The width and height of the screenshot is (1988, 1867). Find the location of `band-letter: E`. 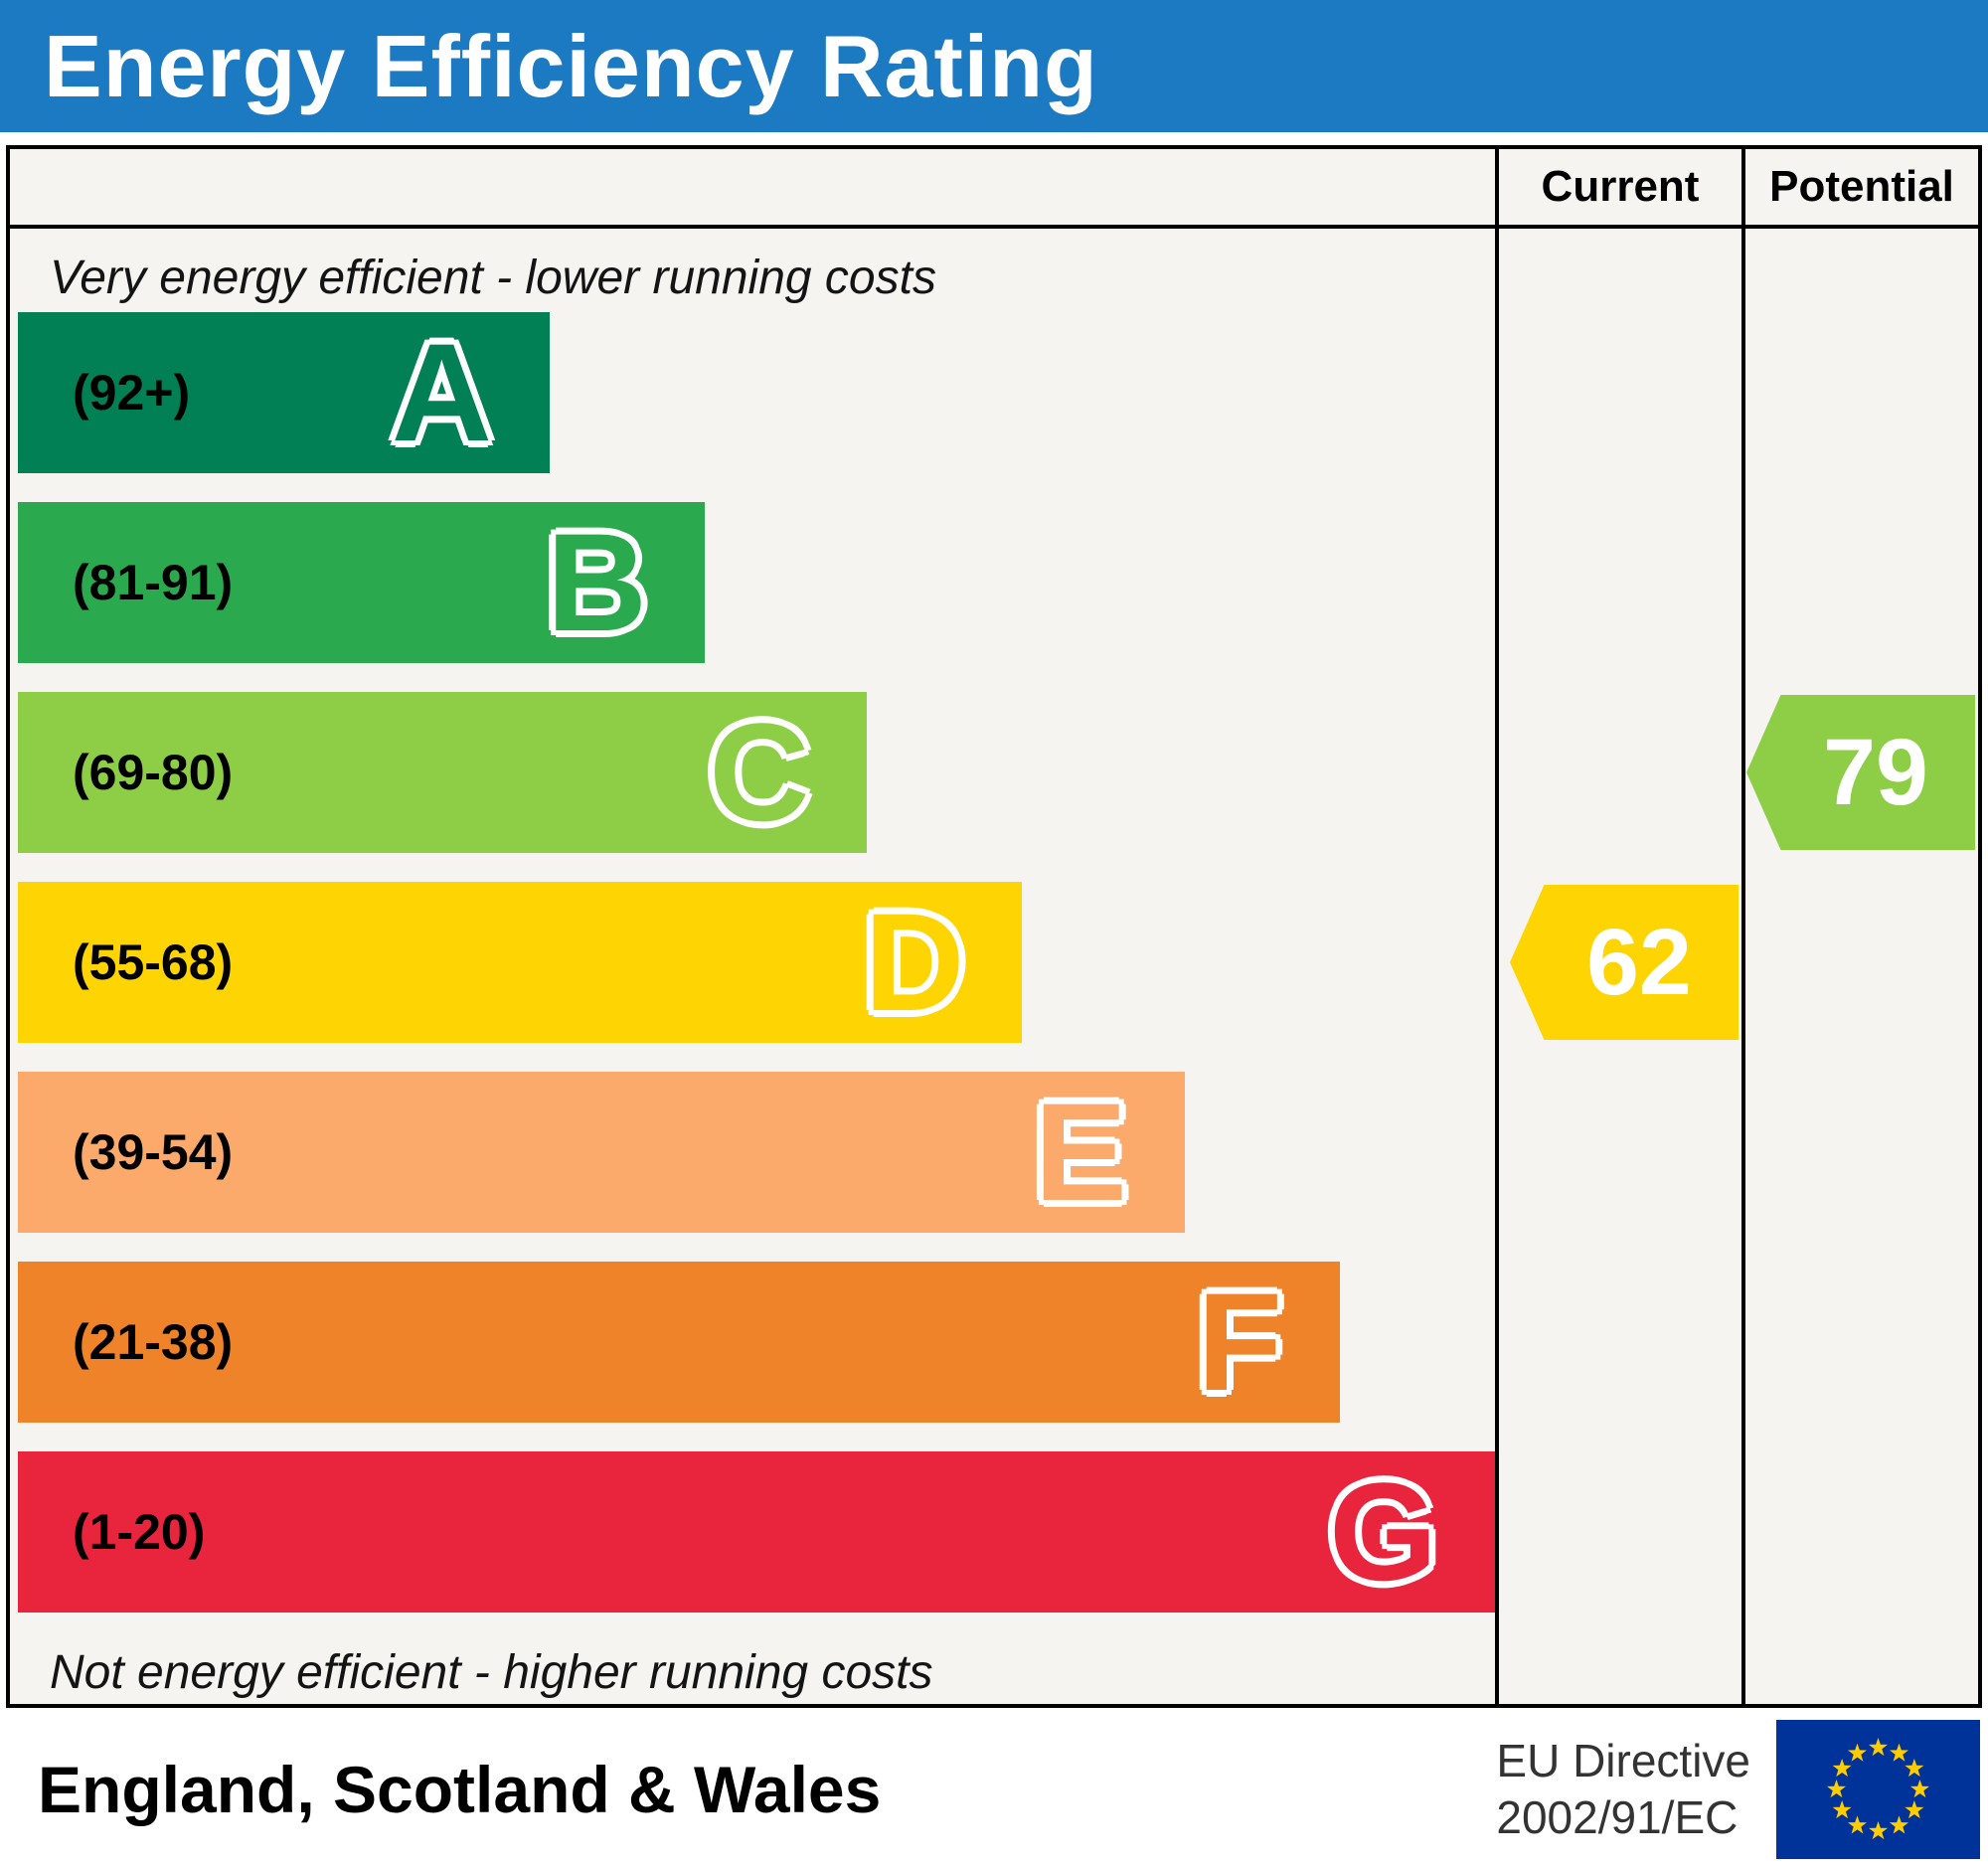

band-letter: E is located at coordinates (1080, 1152).